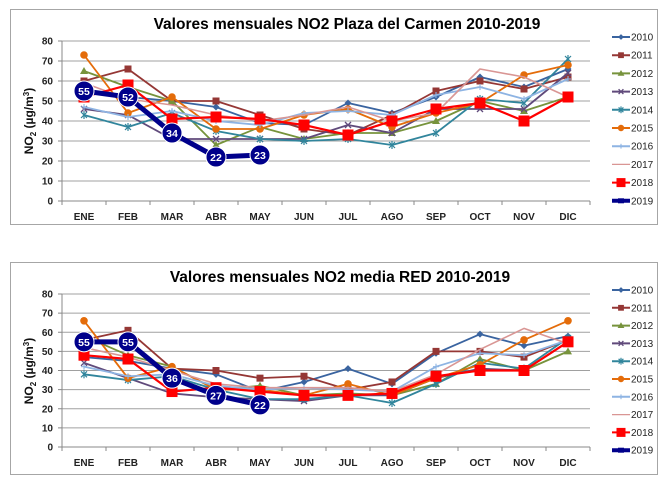  What do you see at coordinates (633, 433) in the screenshot?
I see `legend-item-2018: 2018` at bounding box center [633, 433].